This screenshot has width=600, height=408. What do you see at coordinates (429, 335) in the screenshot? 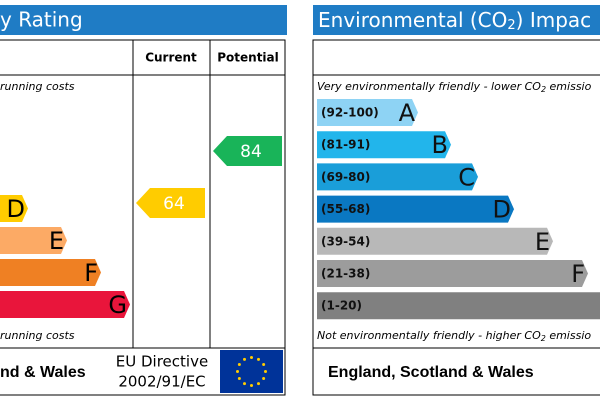
I see `note-part: Not environmentally friendly - higher CO` at bounding box center [429, 335].